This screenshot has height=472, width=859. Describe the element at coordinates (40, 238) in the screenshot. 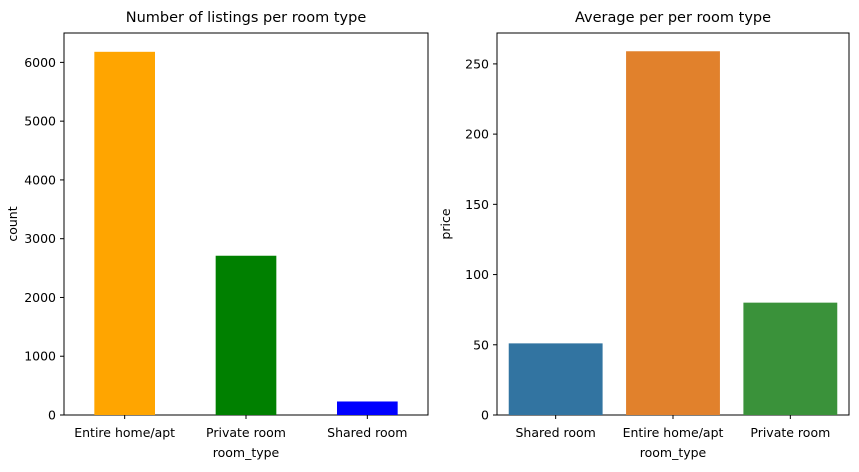

I see `y-tick-label: 3000` at that location.